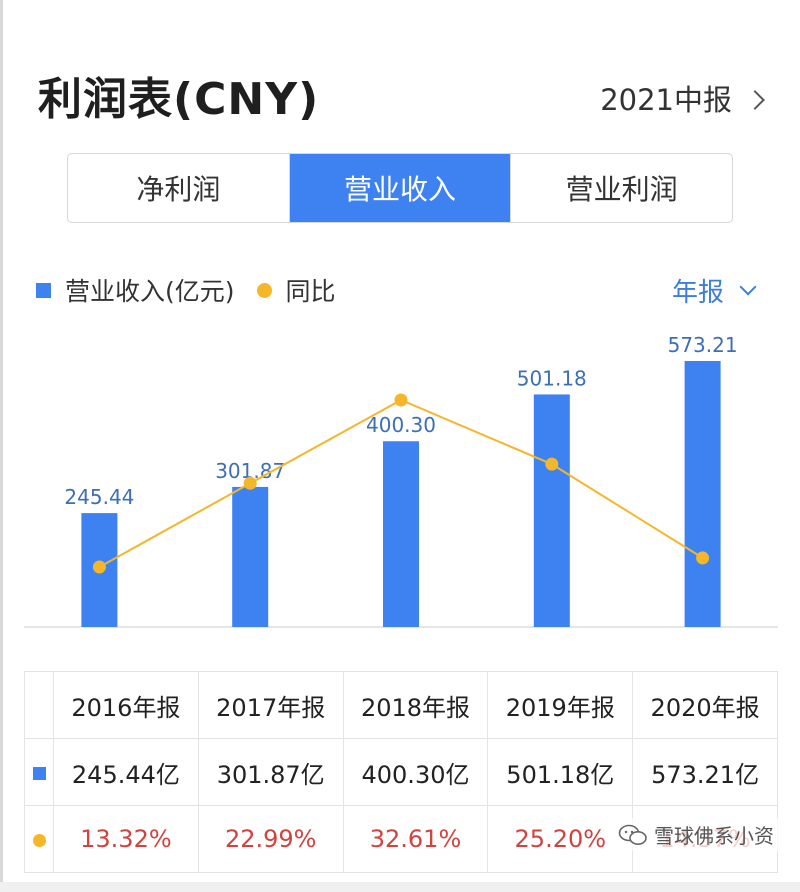 The height and width of the screenshot is (892, 800). I want to click on legend-bar-swatch, so click(43, 290).